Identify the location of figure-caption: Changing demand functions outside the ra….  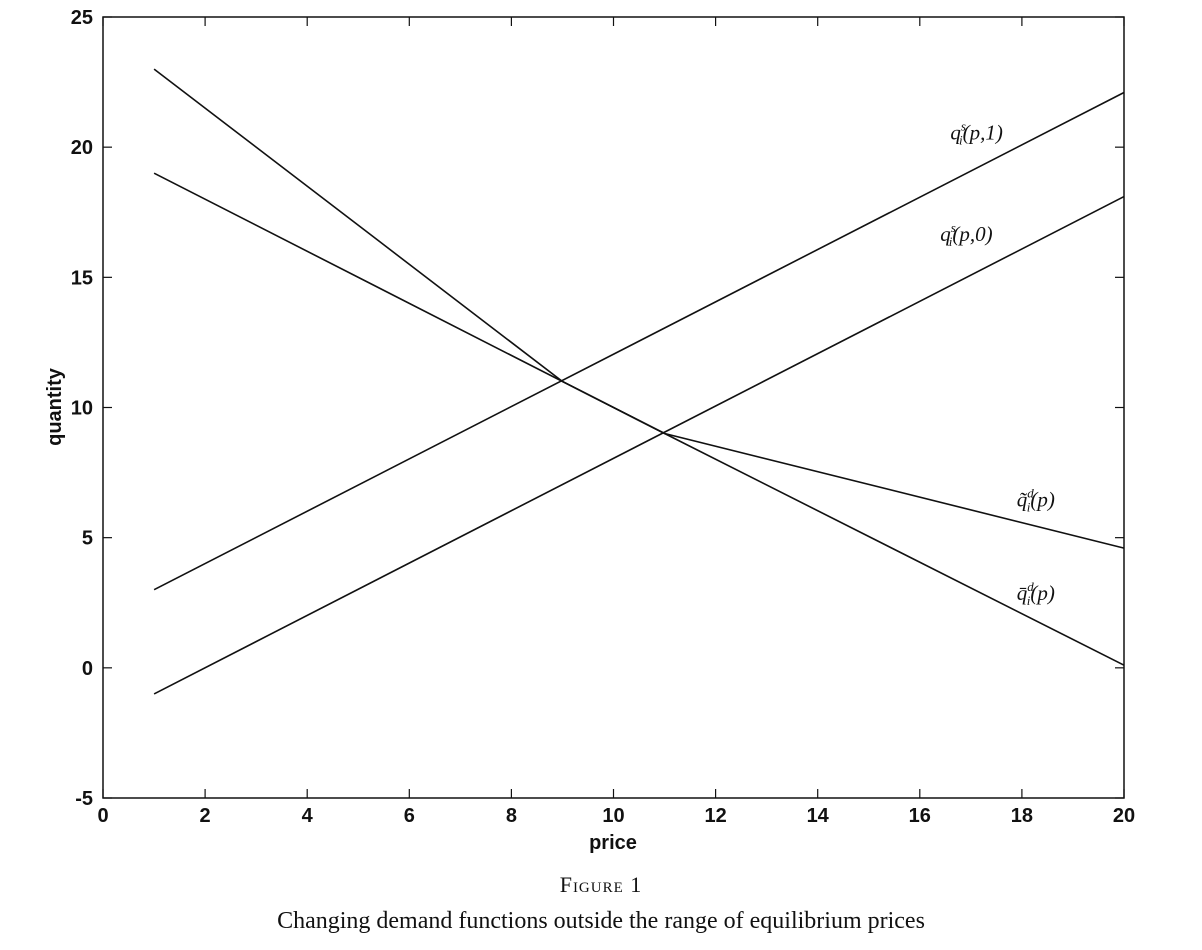
(601, 921).